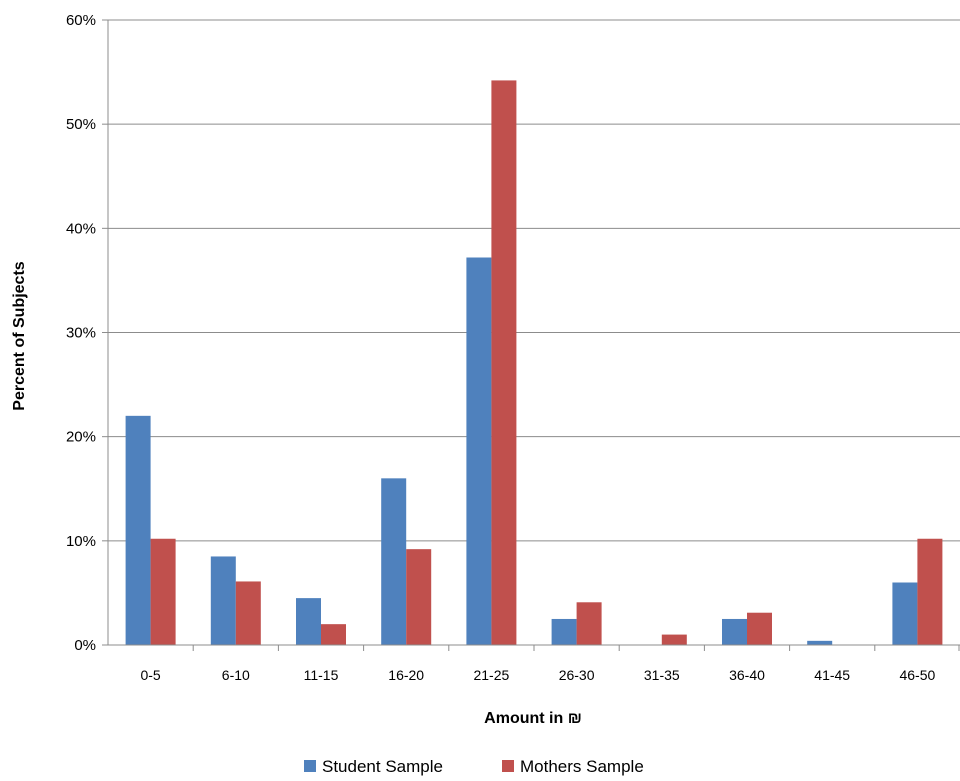 The width and height of the screenshot is (960, 781). What do you see at coordinates (81, 541) in the screenshot?
I see `y-tick-label: 10%` at bounding box center [81, 541].